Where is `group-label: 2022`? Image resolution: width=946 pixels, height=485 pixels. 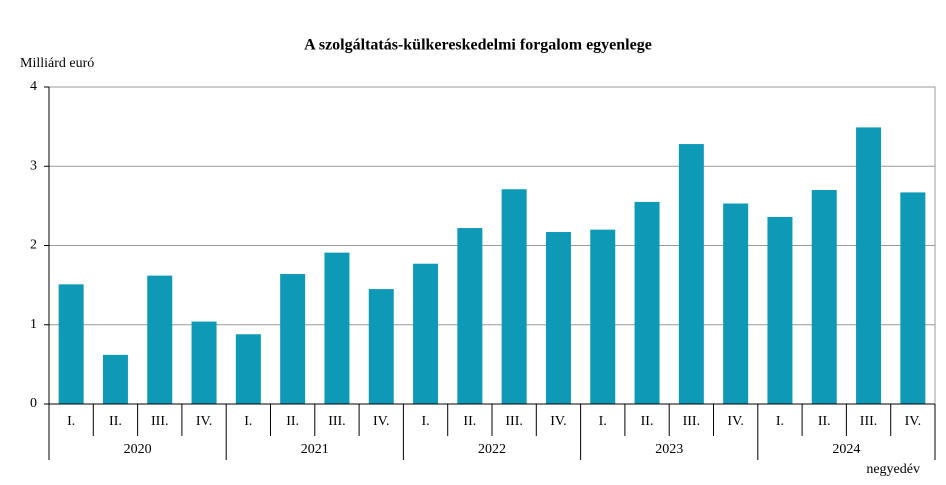 group-label: 2022 is located at coordinates (492, 449).